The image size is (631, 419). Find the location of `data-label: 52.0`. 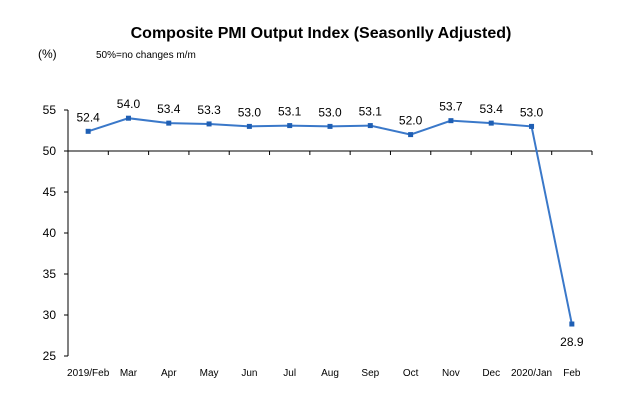

data-label: 52.0 is located at coordinates (411, 121).